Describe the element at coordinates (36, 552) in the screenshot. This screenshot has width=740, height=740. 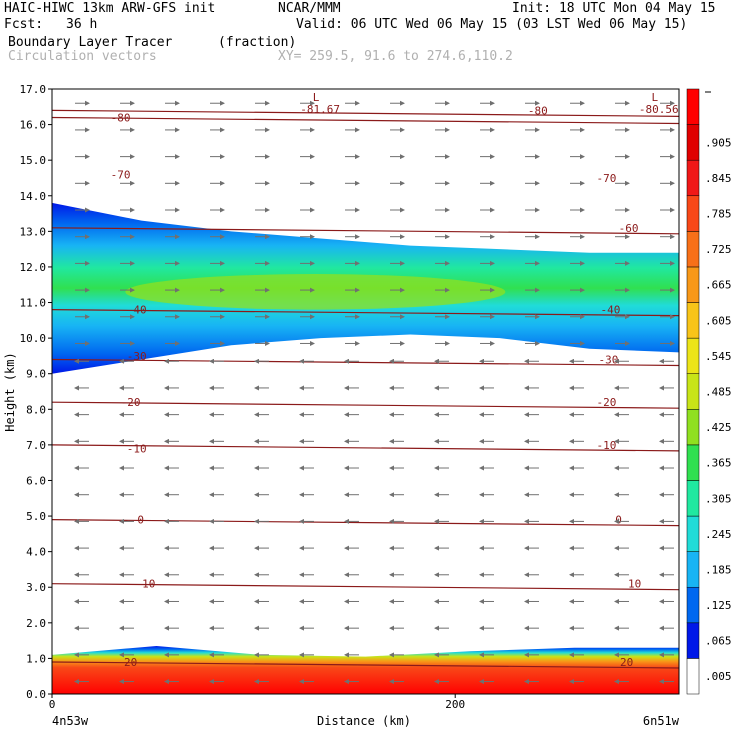
I see `y-tick-label: 4.0` at that location.